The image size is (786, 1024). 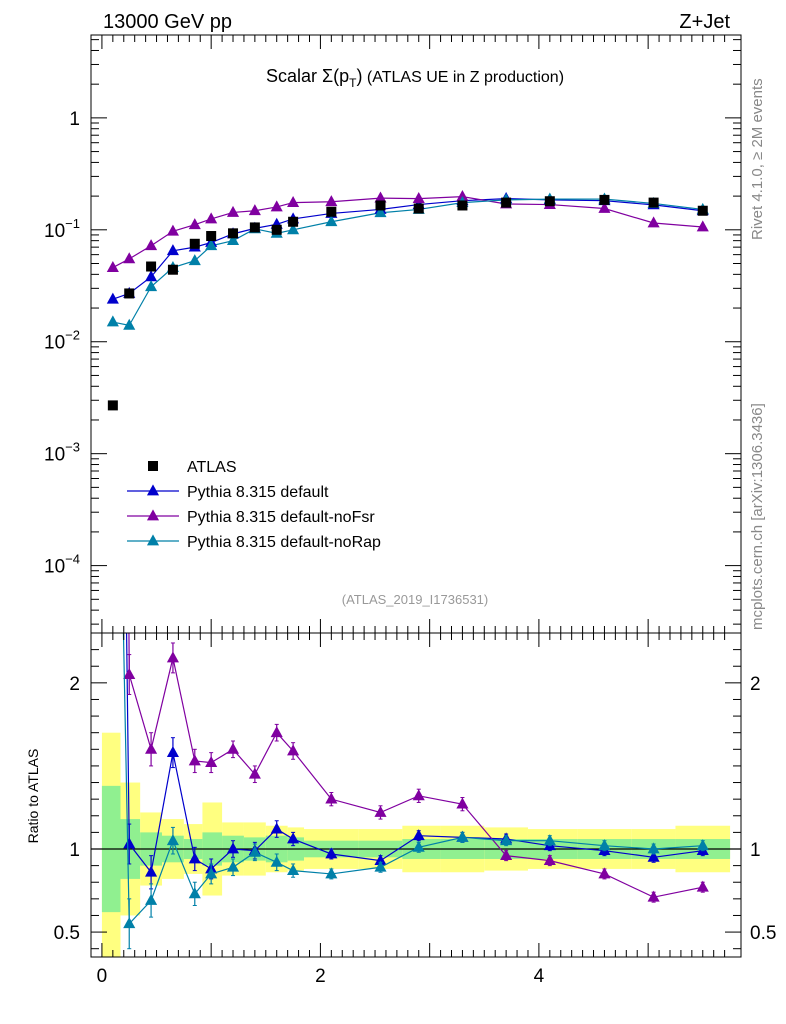 I want to click on ratio-y-tick-label-right: 0.5, so click(x=763, y=933).